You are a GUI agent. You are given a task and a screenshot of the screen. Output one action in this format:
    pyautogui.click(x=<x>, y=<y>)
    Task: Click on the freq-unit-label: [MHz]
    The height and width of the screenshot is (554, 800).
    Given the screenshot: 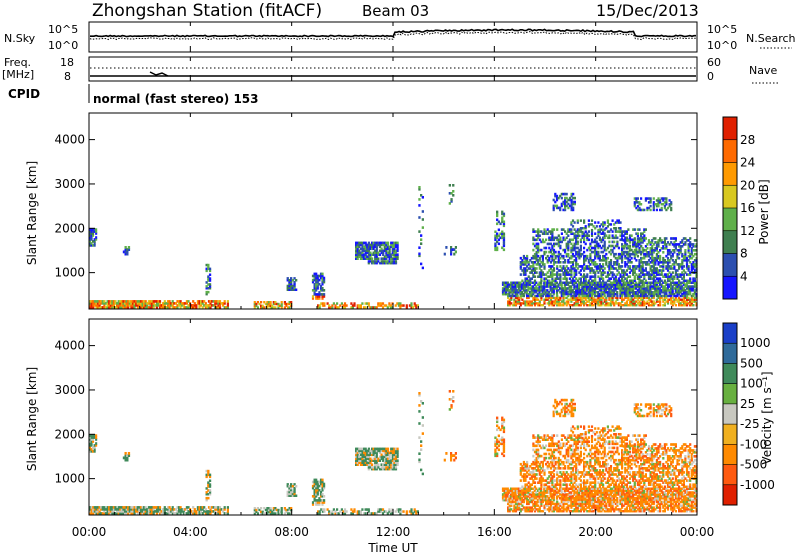 What is the action you would take?
    pyautogui.click(x=18, y=74)
    